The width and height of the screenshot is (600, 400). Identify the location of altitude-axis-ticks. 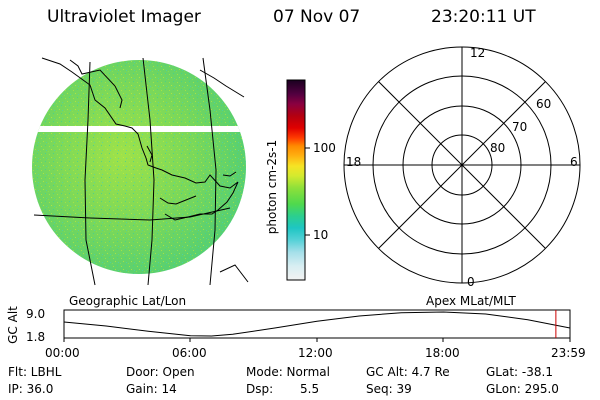
(317, 340).